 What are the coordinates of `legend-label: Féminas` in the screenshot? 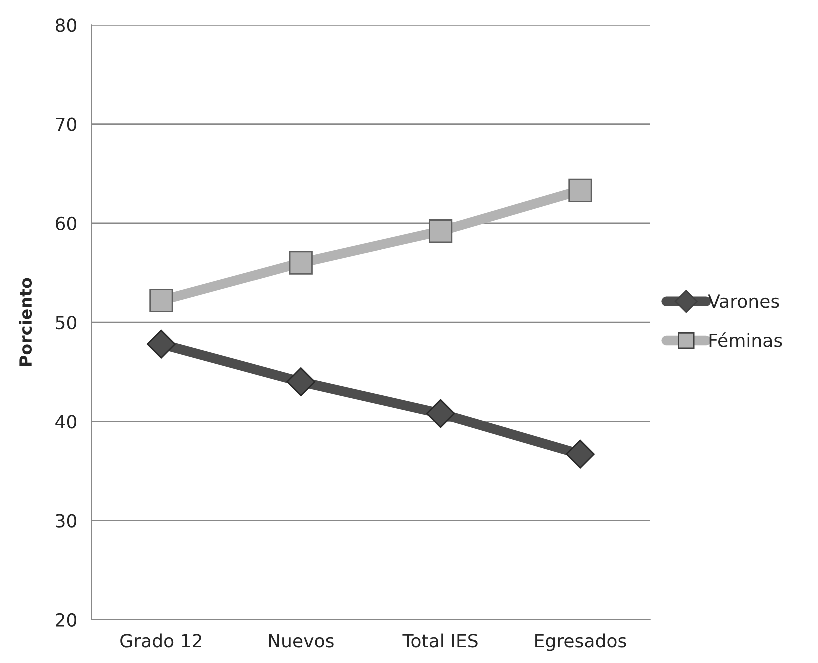 It's located at (746, 340).